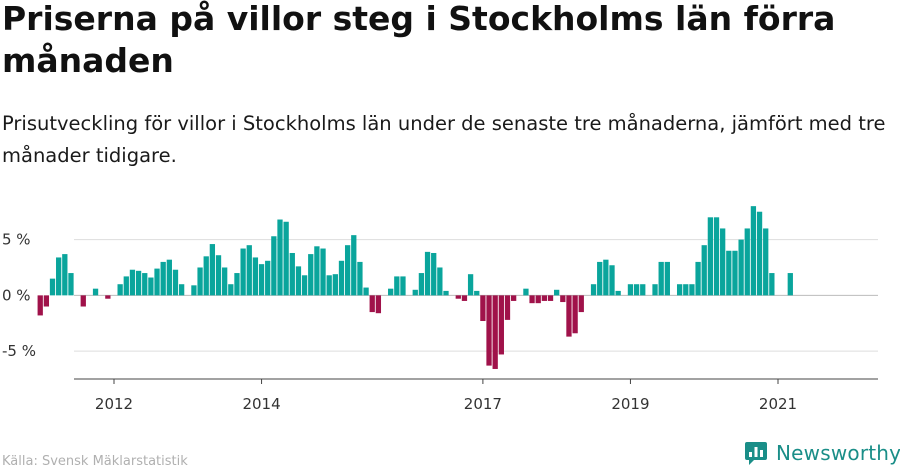 The width and height of the screenshot is (900, 474). I want to click on source-note: Källa: Svensk Mäklarstatistik, so click(95, 461).